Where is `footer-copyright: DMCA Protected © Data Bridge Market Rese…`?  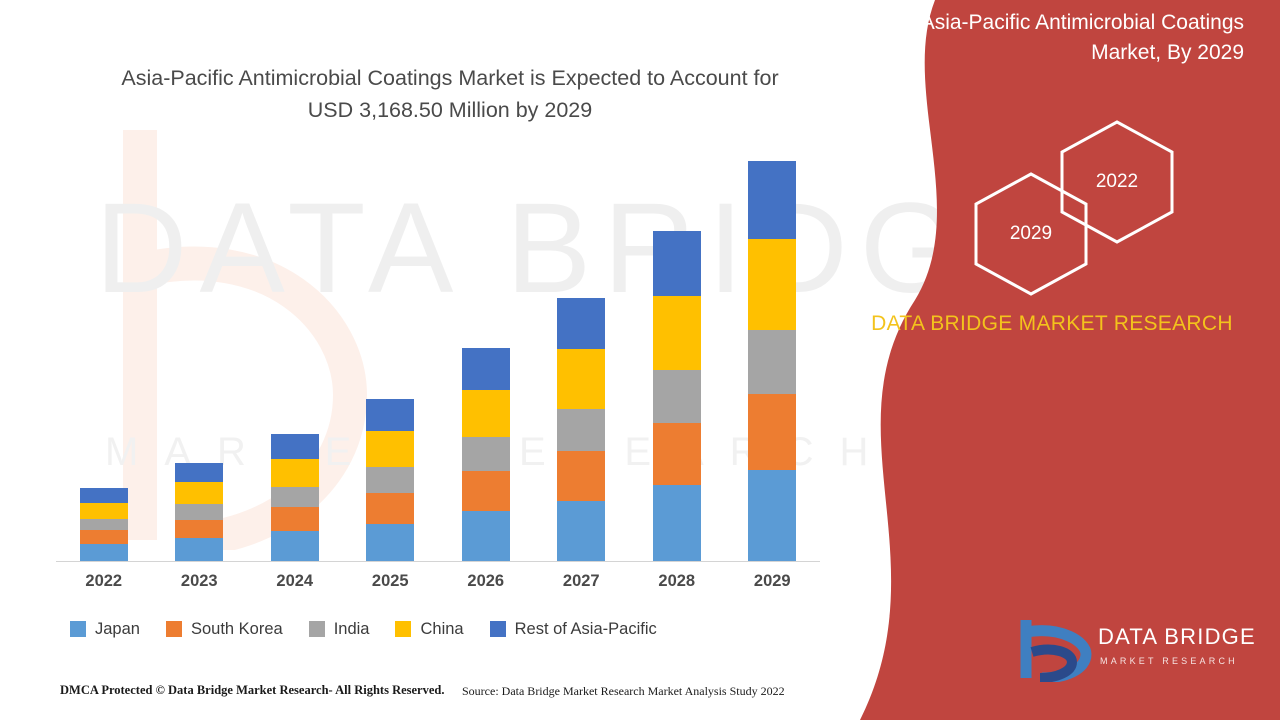
footer-copyright: DMCA Protected © Data Bridge Market Rese… is located at coordinates (252, 690).